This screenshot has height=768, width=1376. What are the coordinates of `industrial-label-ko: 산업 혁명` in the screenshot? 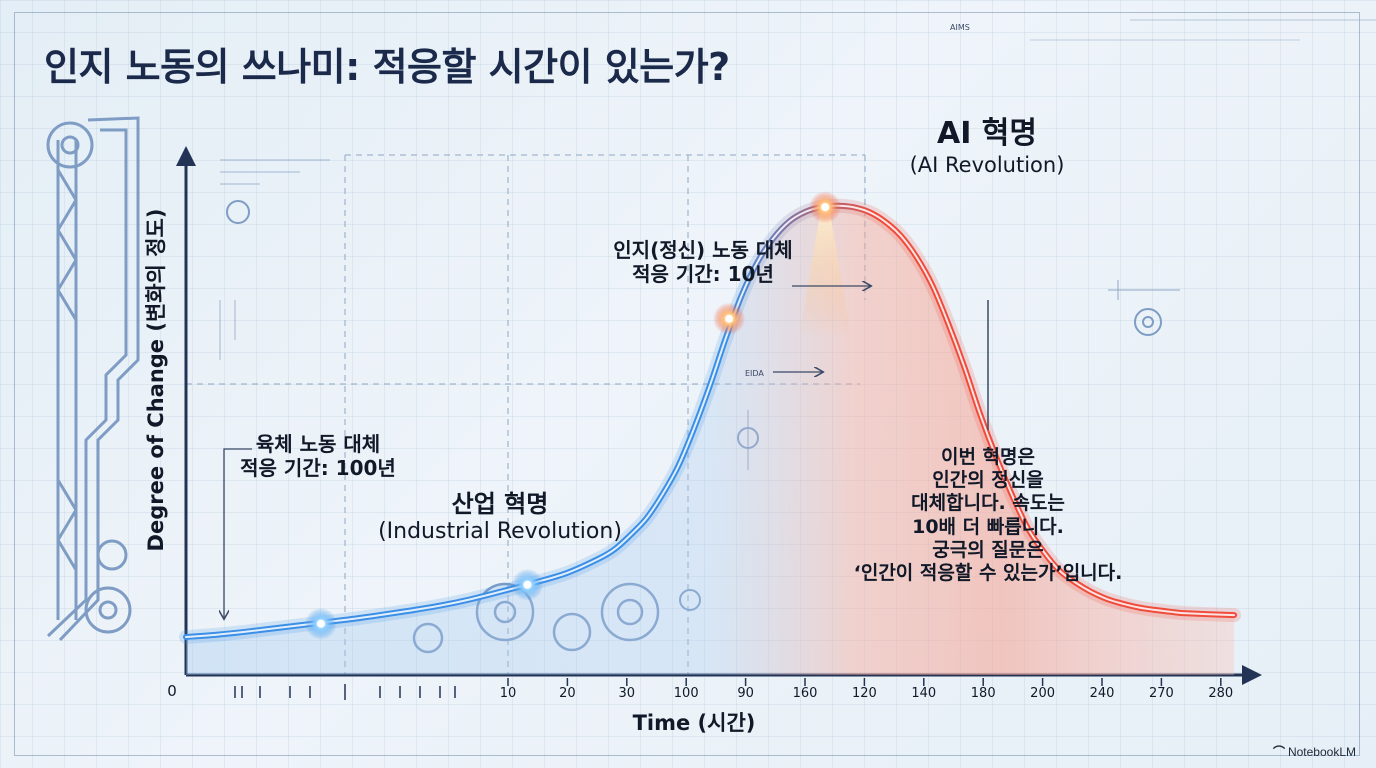 It's located at (500, 504).